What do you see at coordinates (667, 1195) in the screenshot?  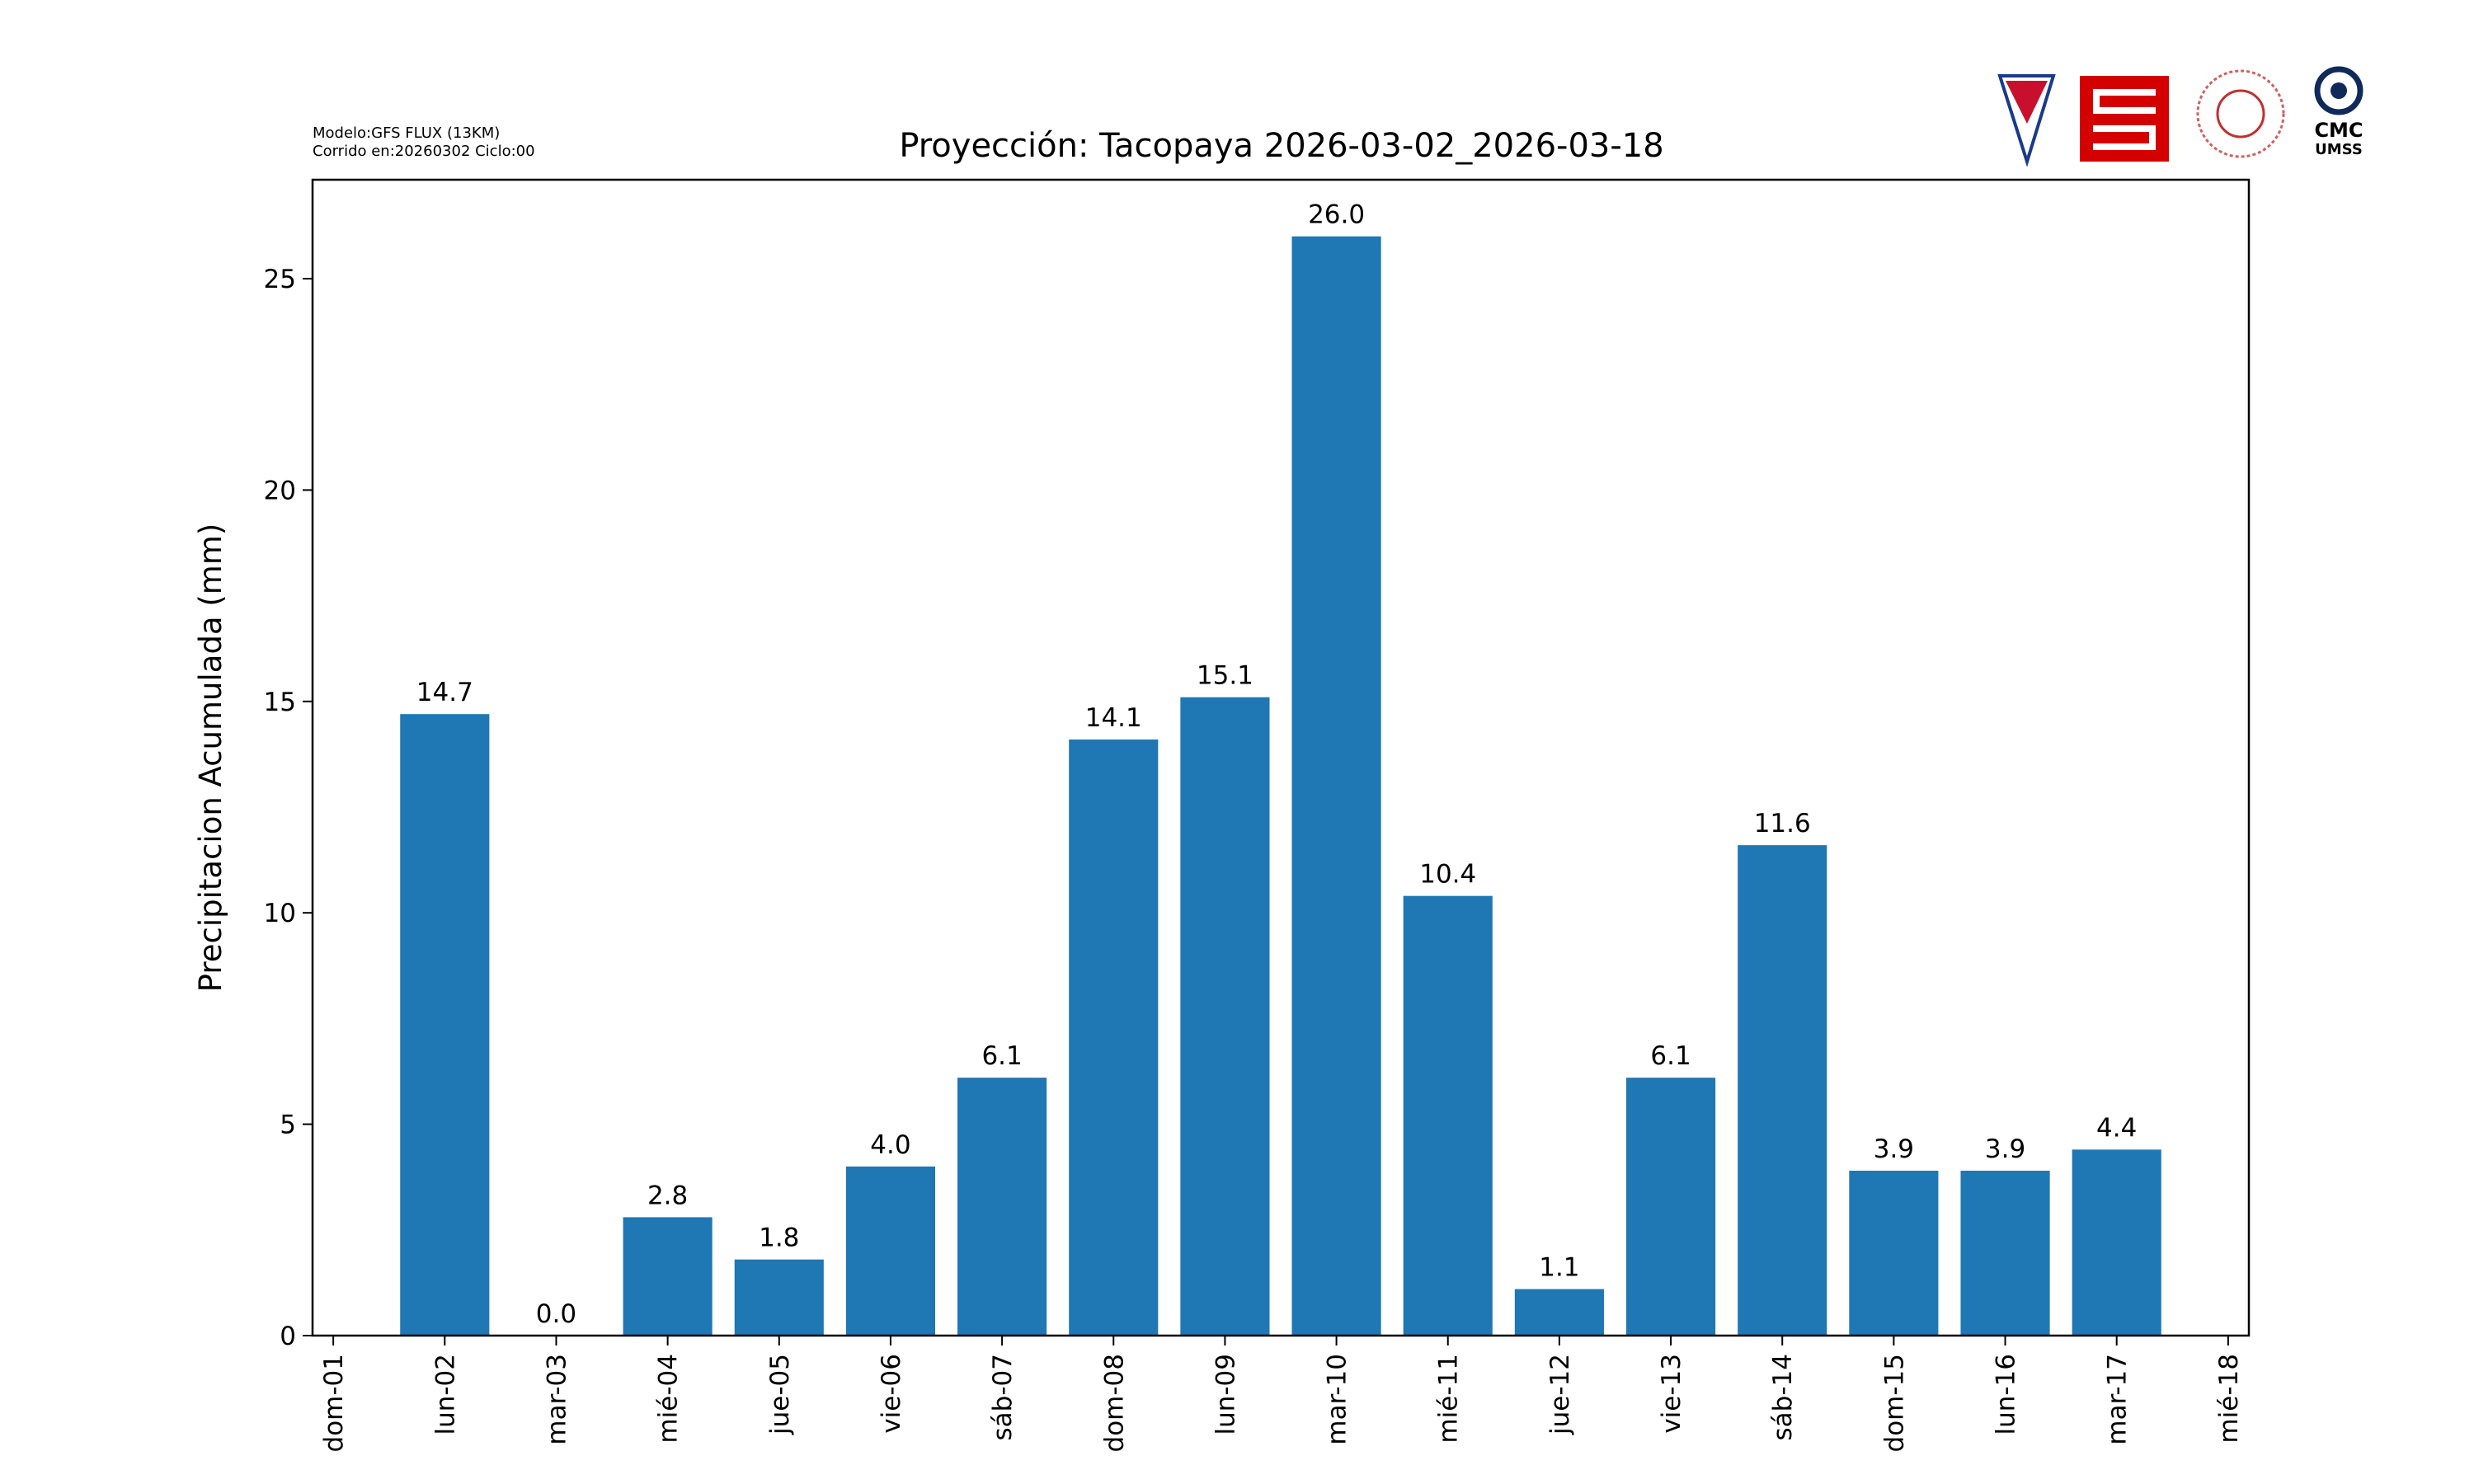 I see `value-label: 2.8` at bounding box center [667, 1195].